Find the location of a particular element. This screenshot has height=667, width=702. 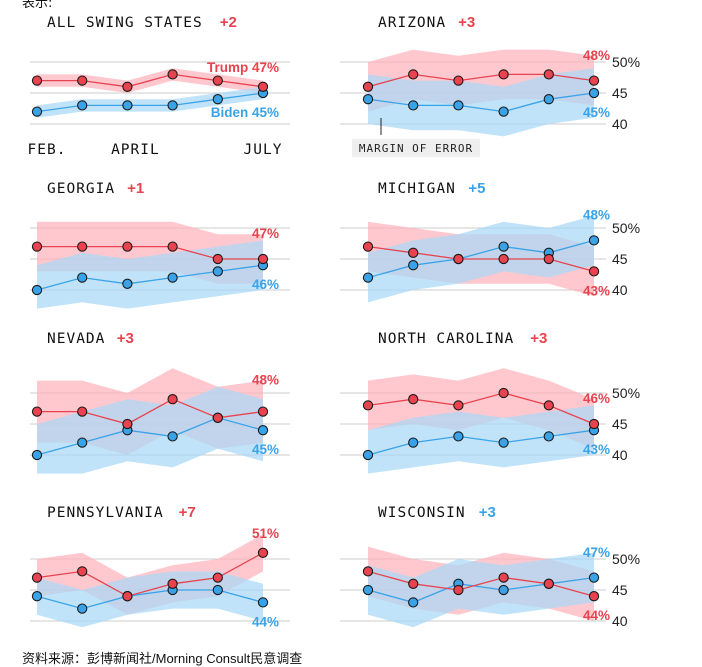

x-tick-label: APRIL is located at coordinates (135, 150).